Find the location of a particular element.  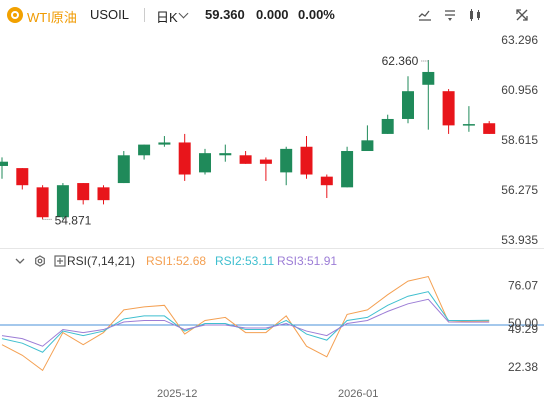

price-change-pct: 0.00% is located at coordinates (316, 14).